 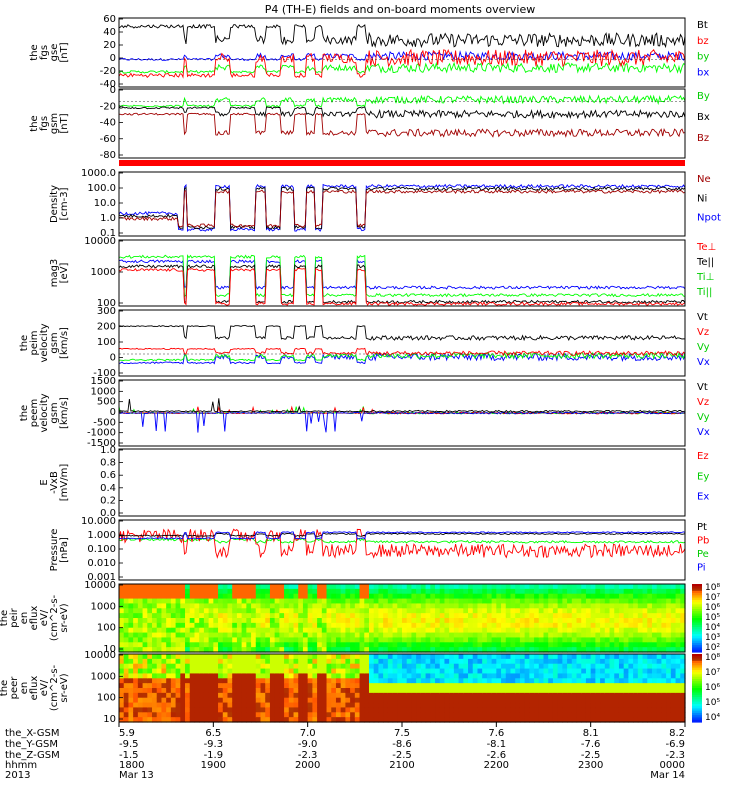 I want to click on legend-item: Ni, so click(x=702, y=198).